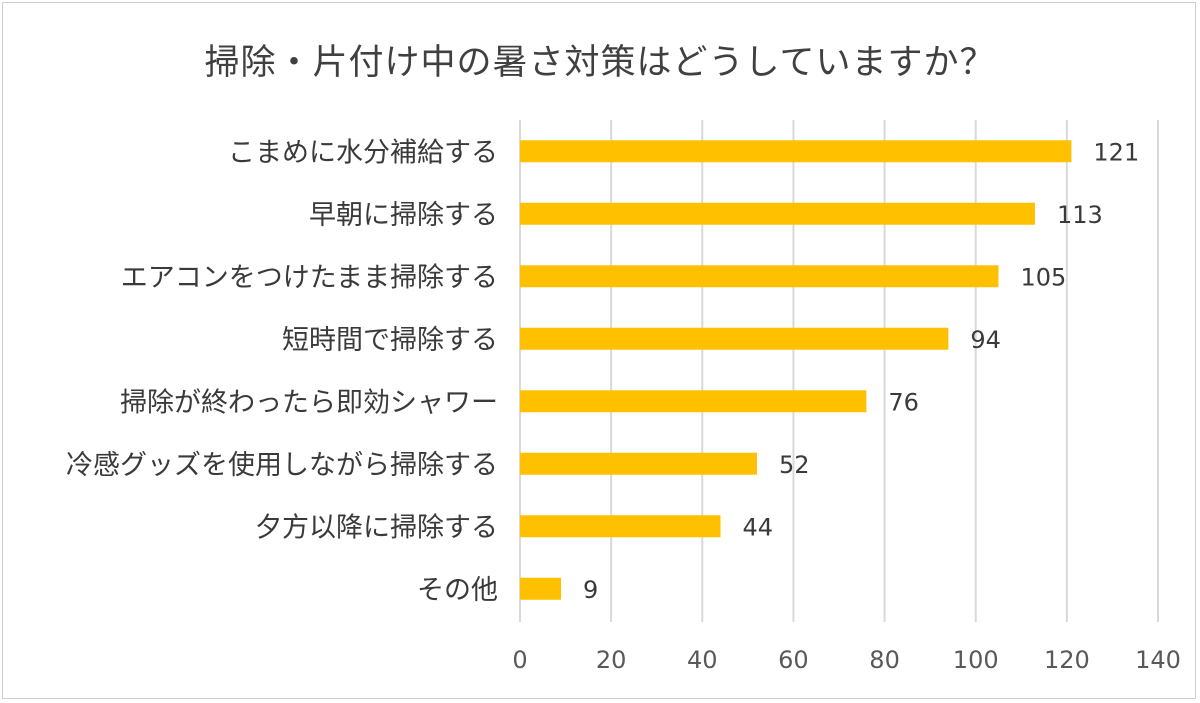 This screenshot has height=703, width=1200. I want to click on category-label: エアコンをつけたまま掃除する, so click(309, 277).